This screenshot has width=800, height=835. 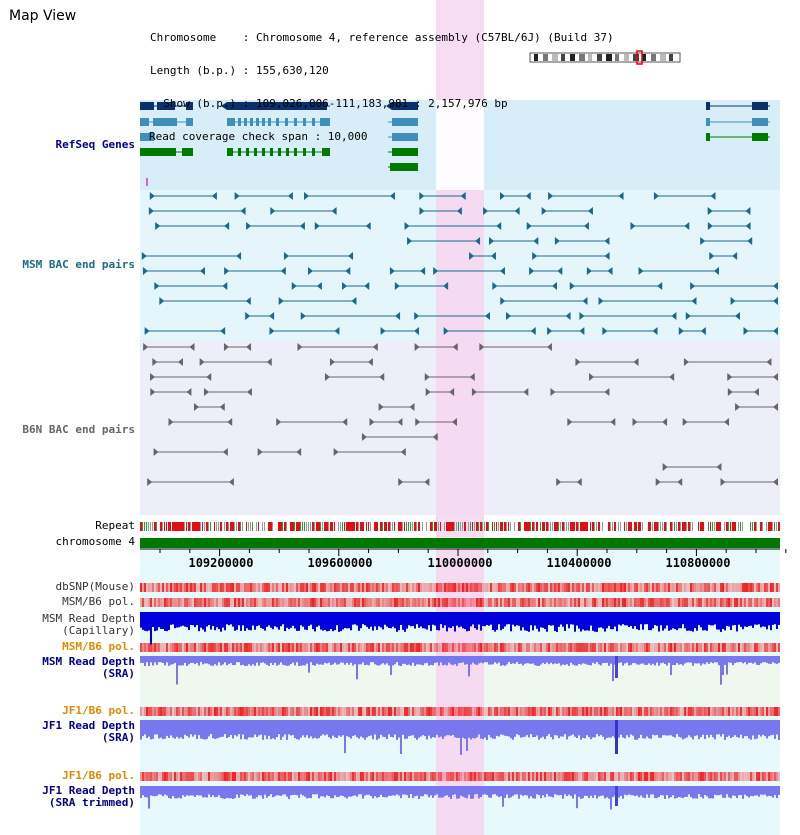 What do you see at coordinates (88, 796) in the screenshot?
I see `track-label-jf1-depth-trimmed: JF1 Read Depth (SRA trimmed)` at bounding box center [88, 796].